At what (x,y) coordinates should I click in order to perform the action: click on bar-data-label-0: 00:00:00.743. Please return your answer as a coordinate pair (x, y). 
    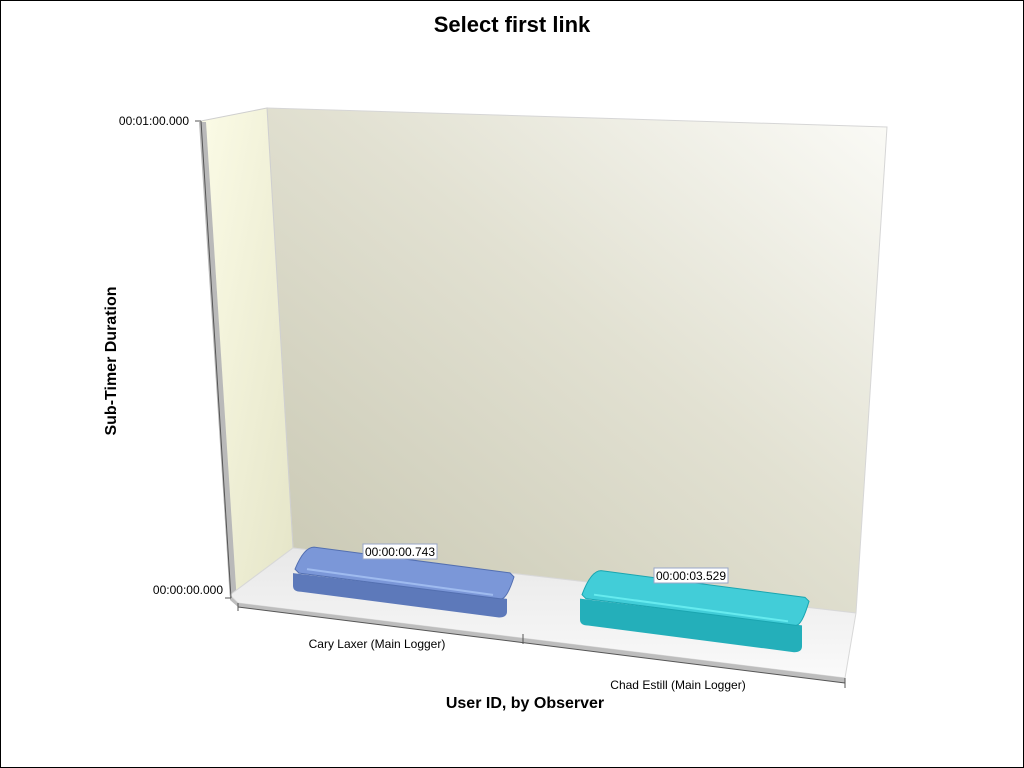
    Looking at the image, I should click on (400, 552).